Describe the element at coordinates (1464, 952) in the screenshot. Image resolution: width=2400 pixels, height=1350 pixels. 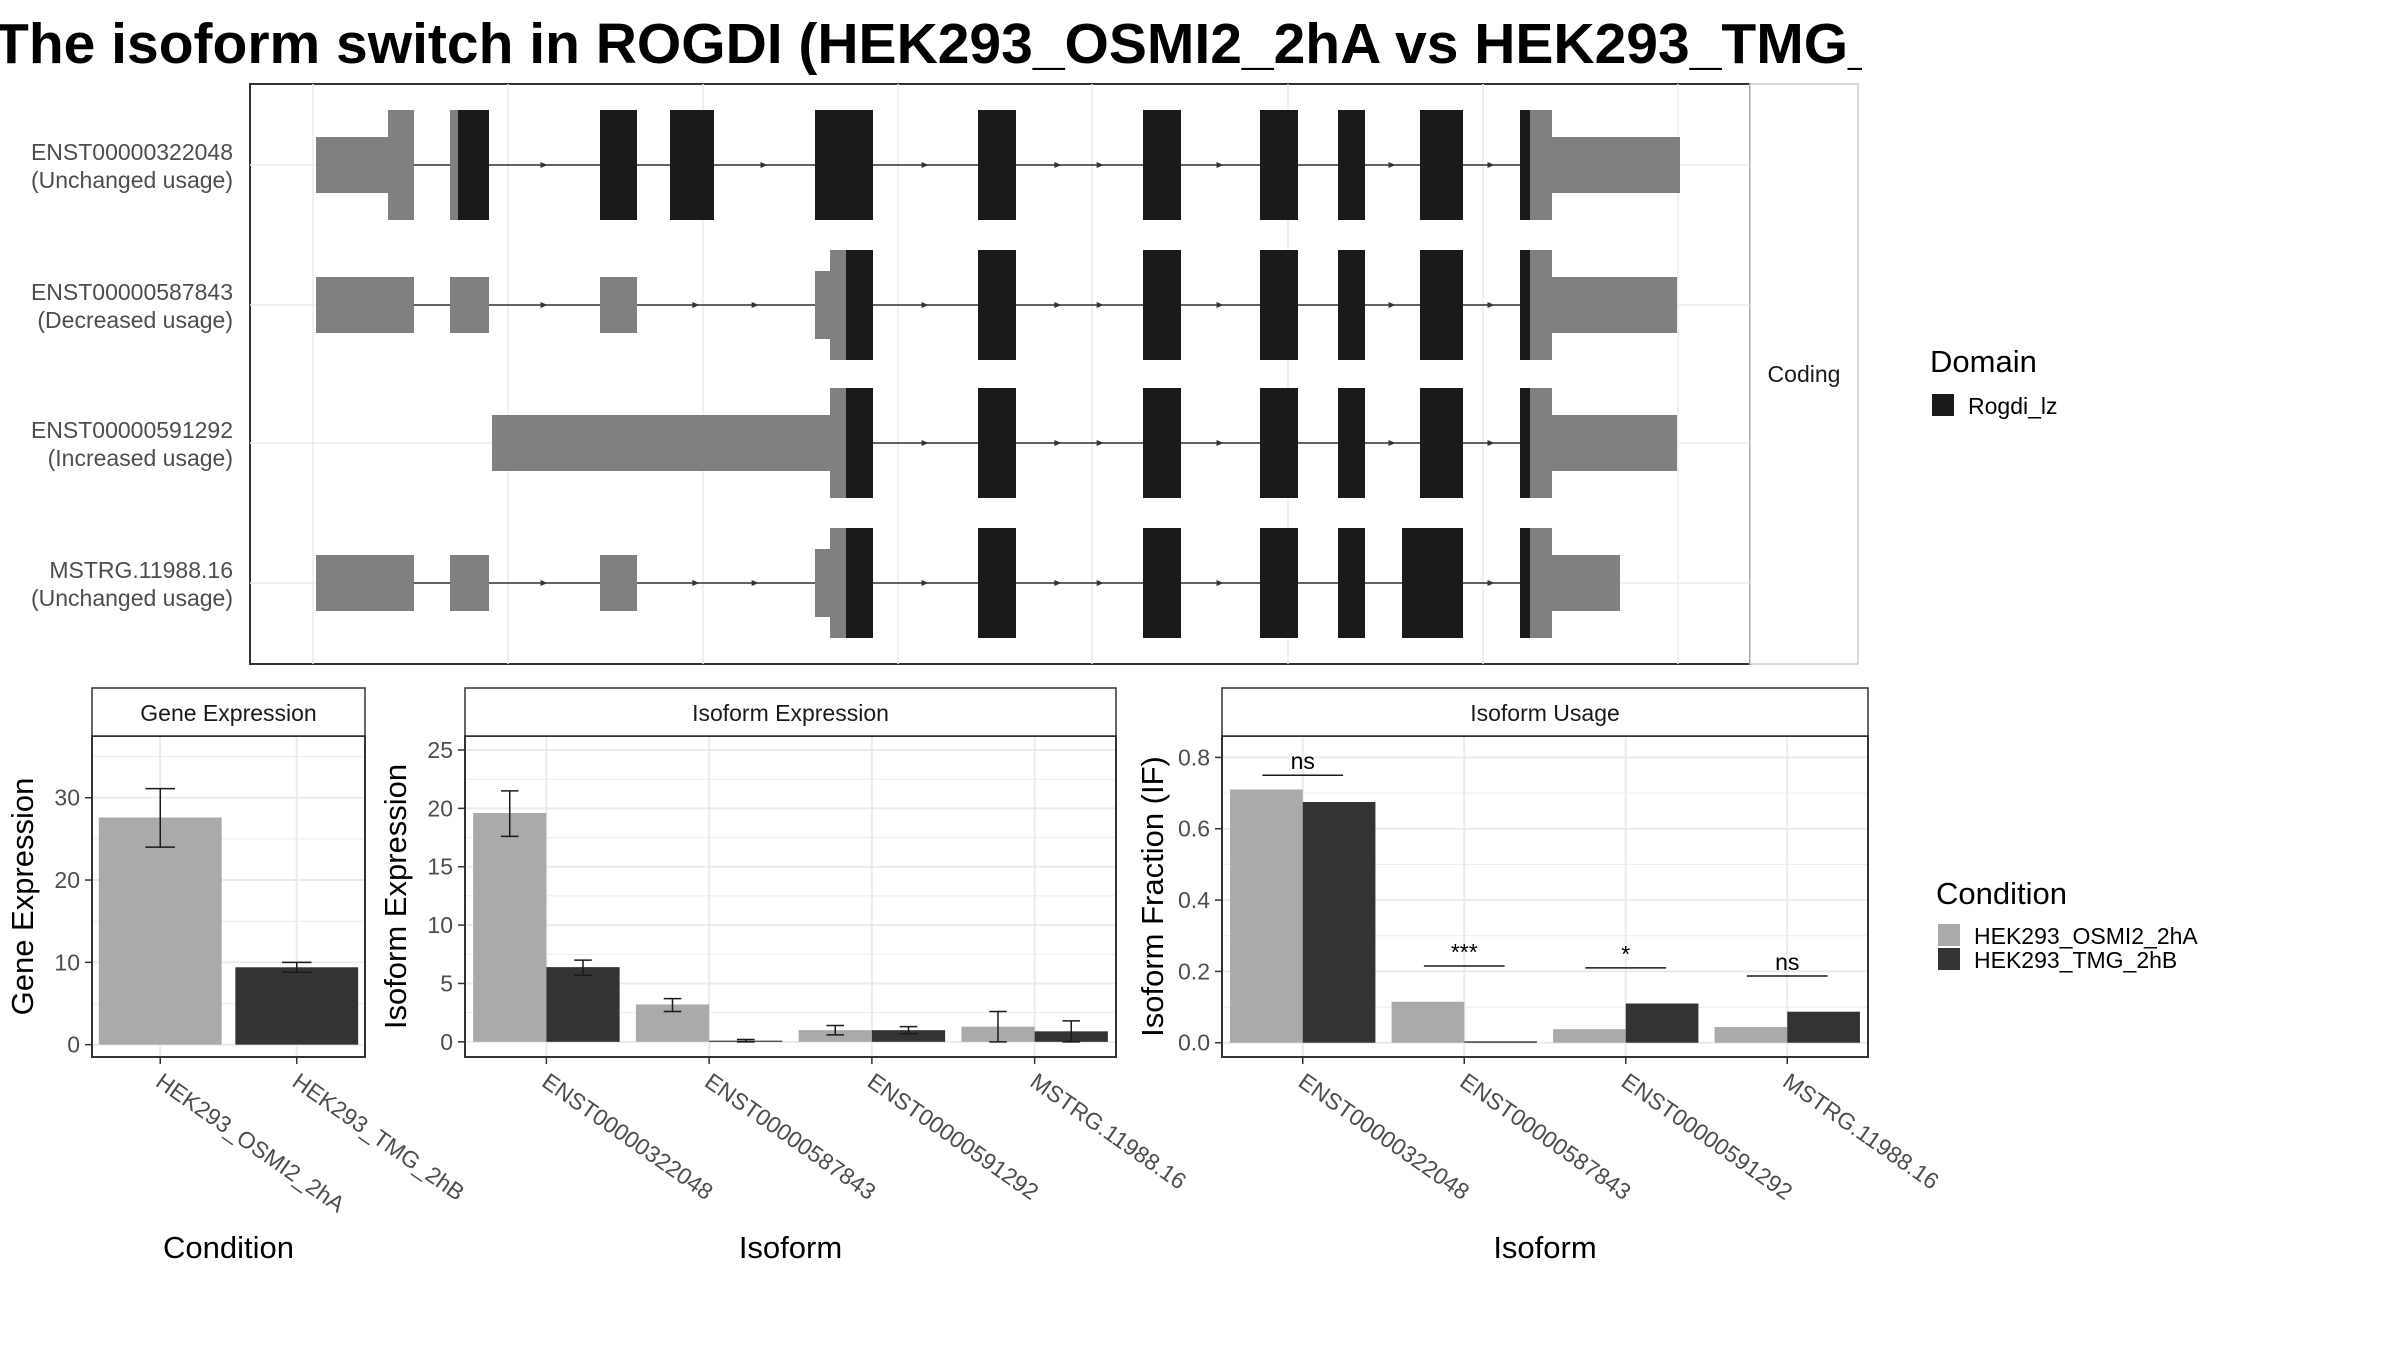
I see `significance-label: ***` at that location.